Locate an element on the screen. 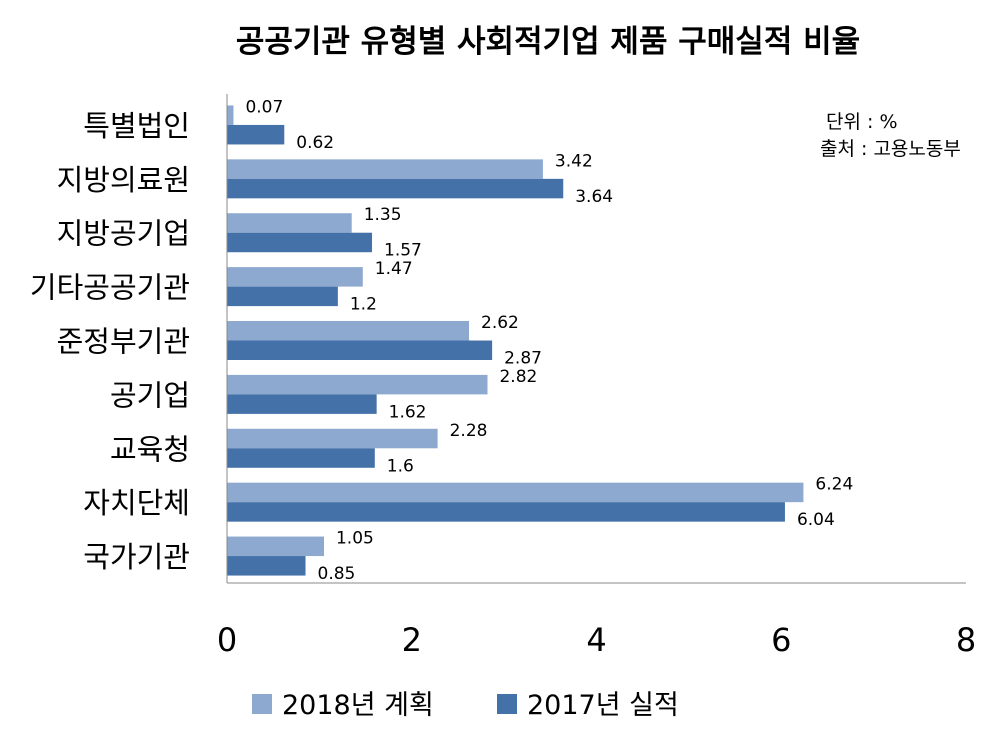  unit-note: 단위 : % is located at coordinates (862, 122).